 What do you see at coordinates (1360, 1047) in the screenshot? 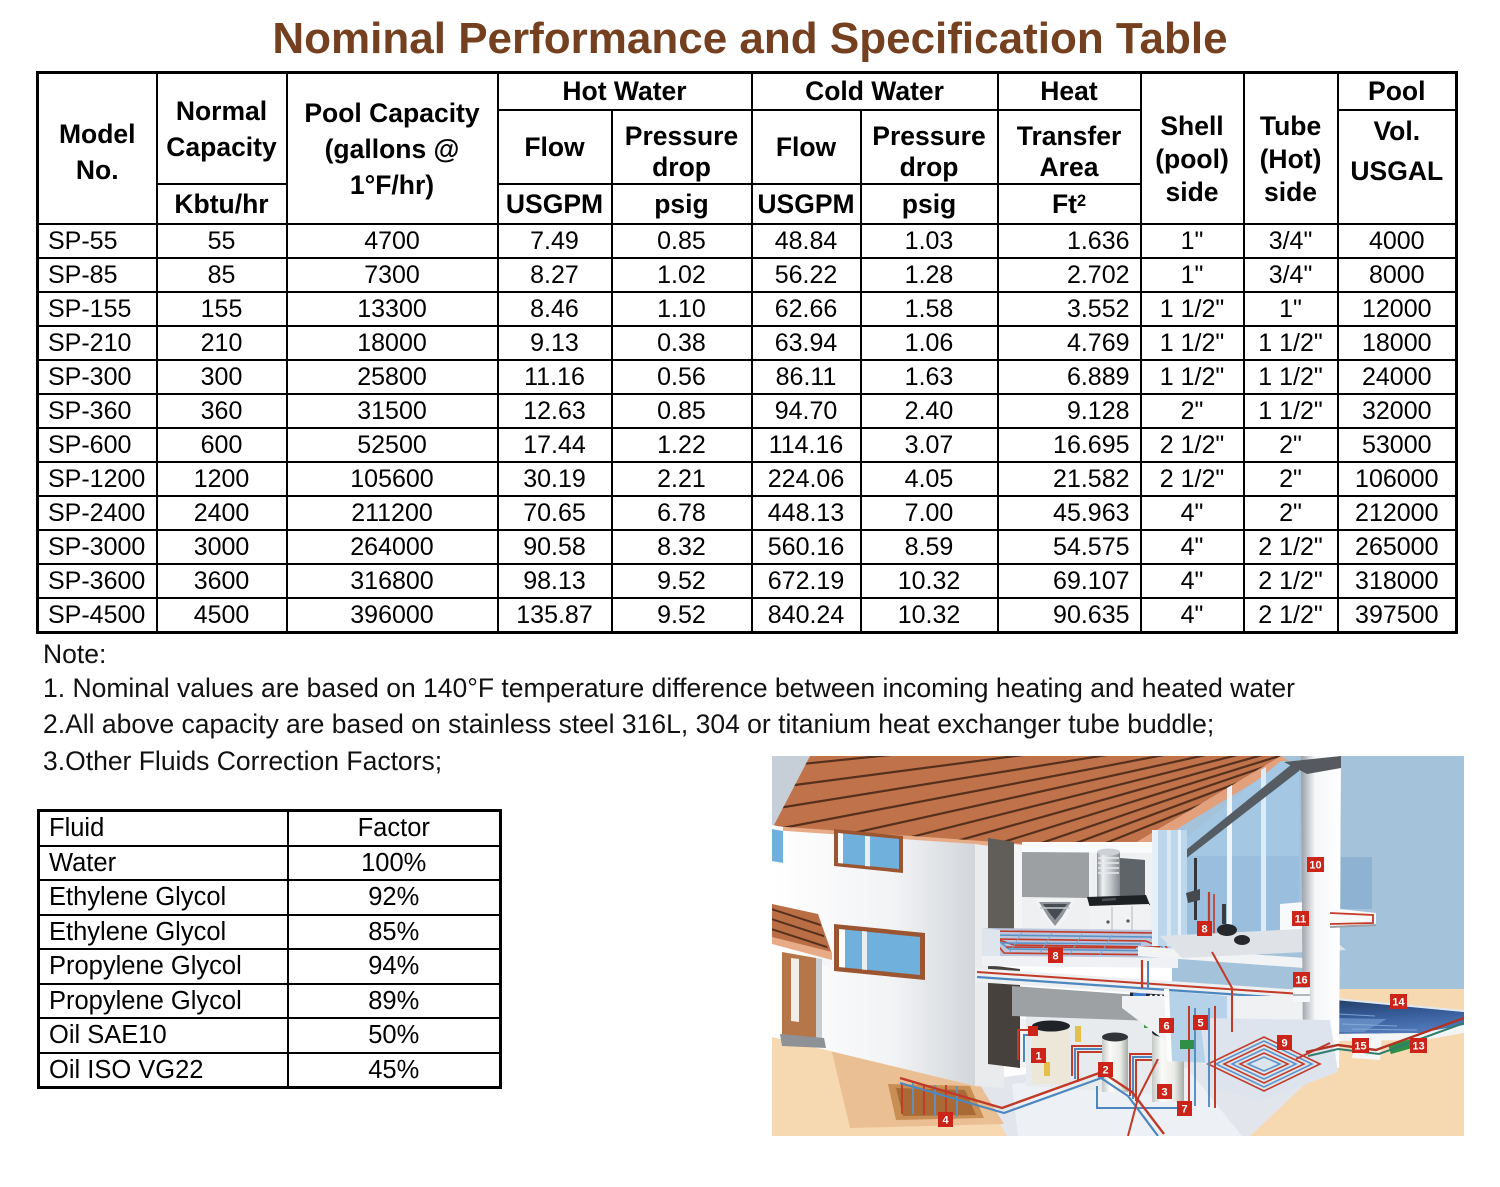
I see `svg-text: 15` at bounding box center [1360, 1047].